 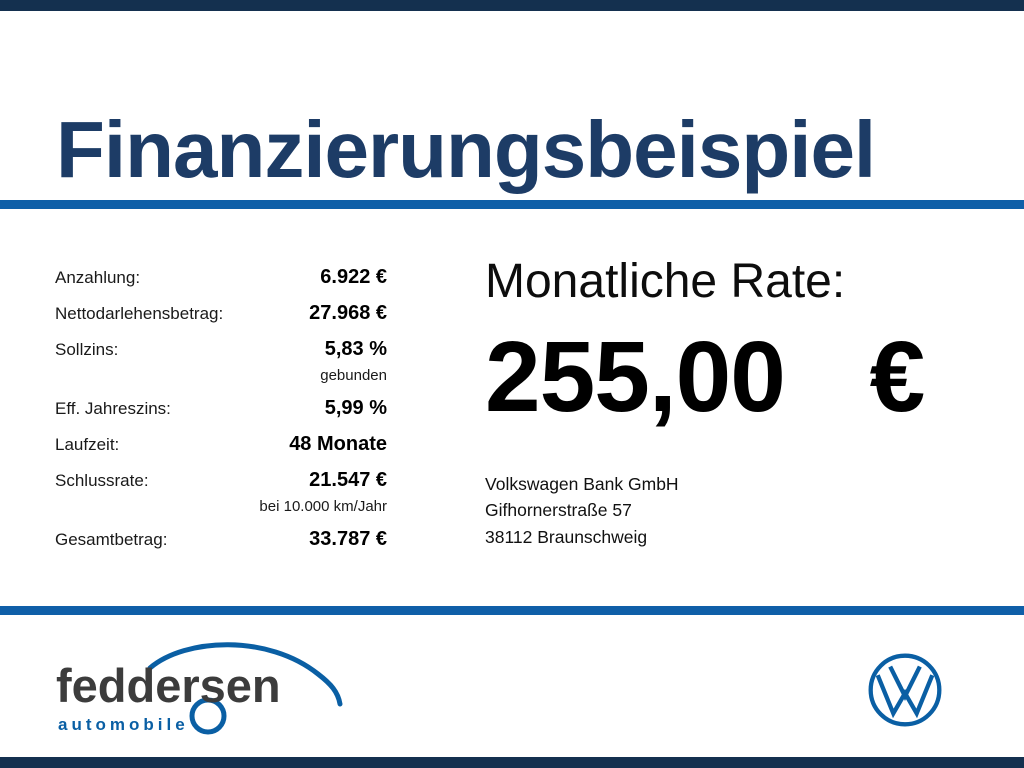 I want to click on finance-row-nettodarlehensbetrag: Nettodarlehensbetrag: 27.968 €, so click(x=221, y=313).